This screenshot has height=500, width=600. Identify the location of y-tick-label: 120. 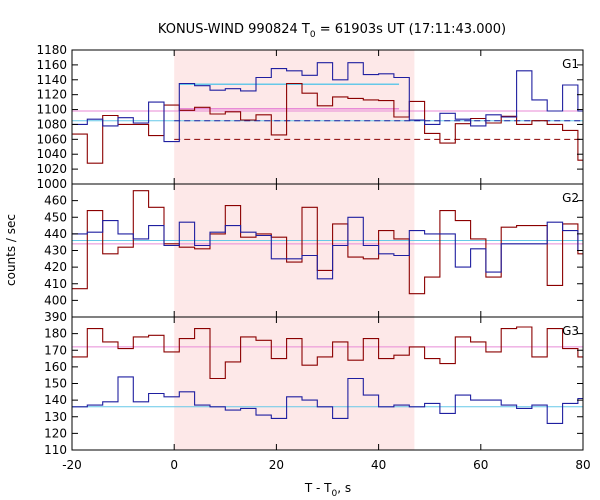
(55, 433).